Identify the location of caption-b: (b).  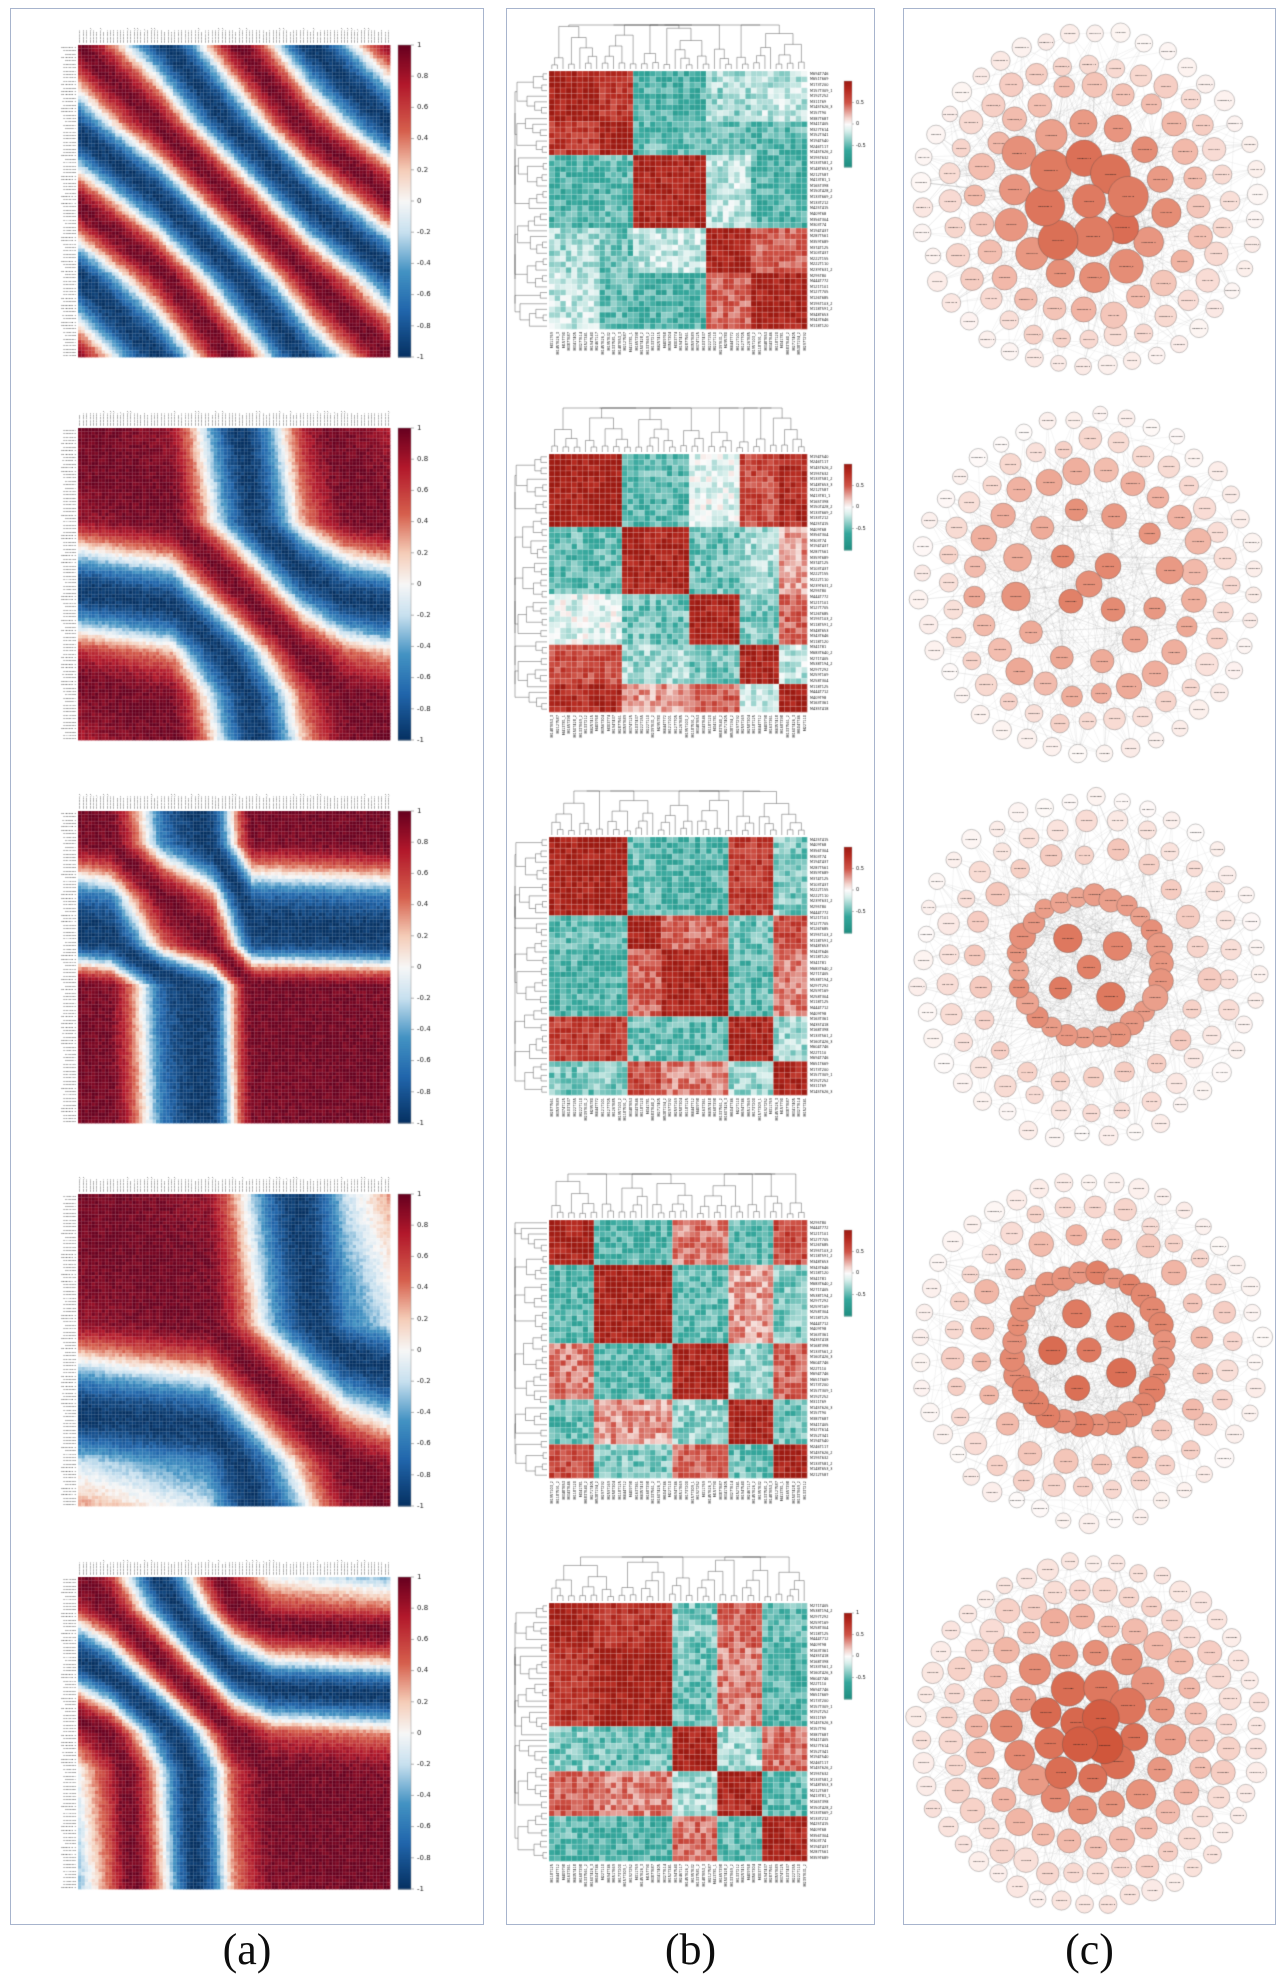
(690, 1949).